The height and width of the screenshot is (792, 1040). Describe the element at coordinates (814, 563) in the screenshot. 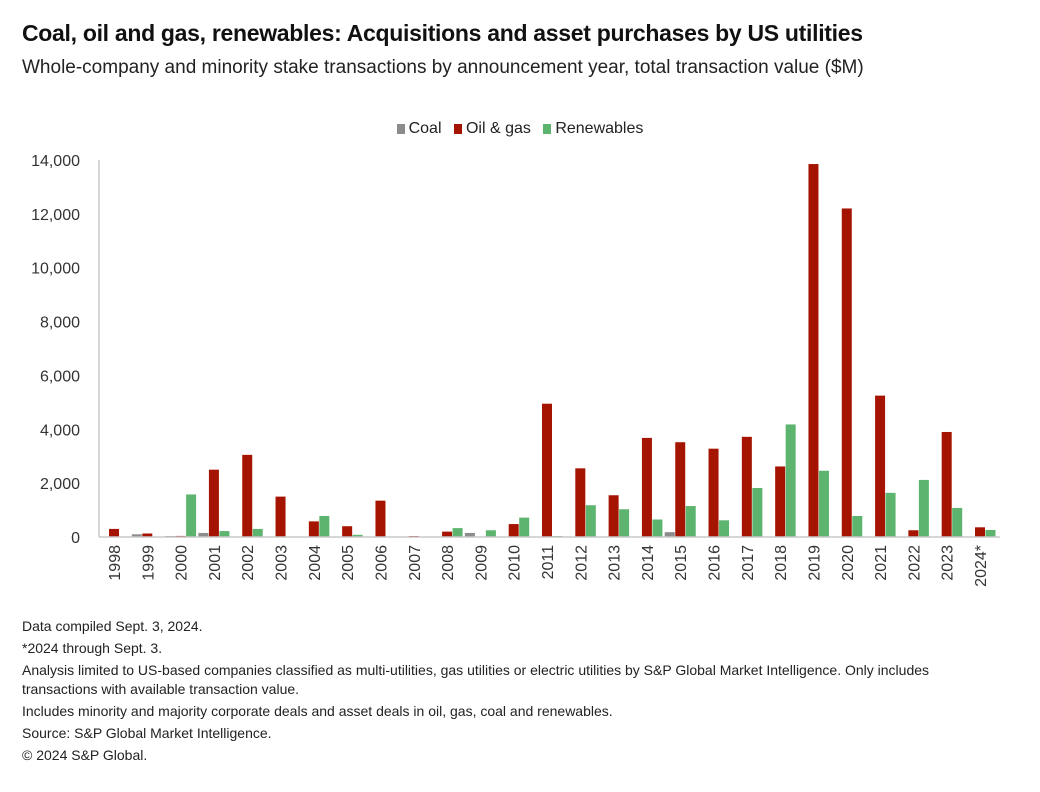

I see `x-tick-label: 2019` at that location.